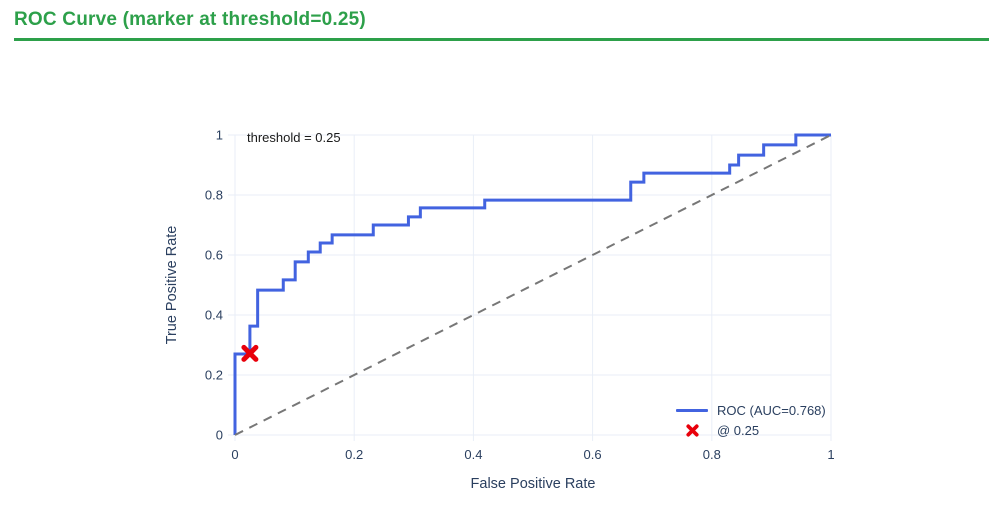 The height and width of the screenshot is (527, 1003). I want to click on legend-item-threshold: @ 0.25, so click(750, 430).